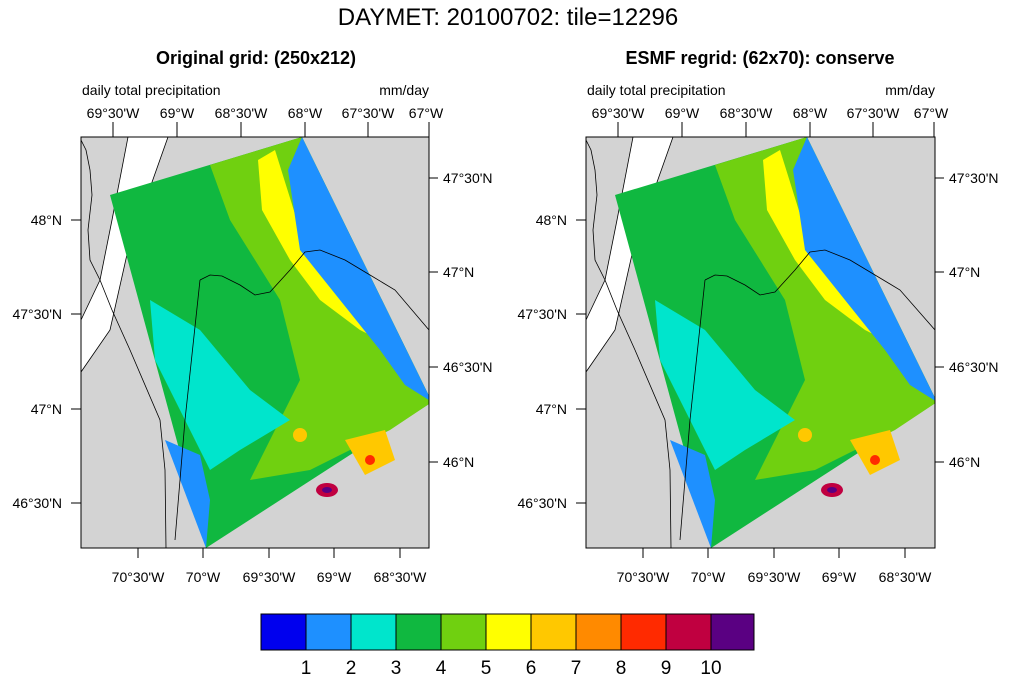 The height and width of the screenshot is (684, 1016). What do you see at coordinates (666, 668) in the screenshot?
I see `colorbar-label: 9` at bounding box center [666, 668].